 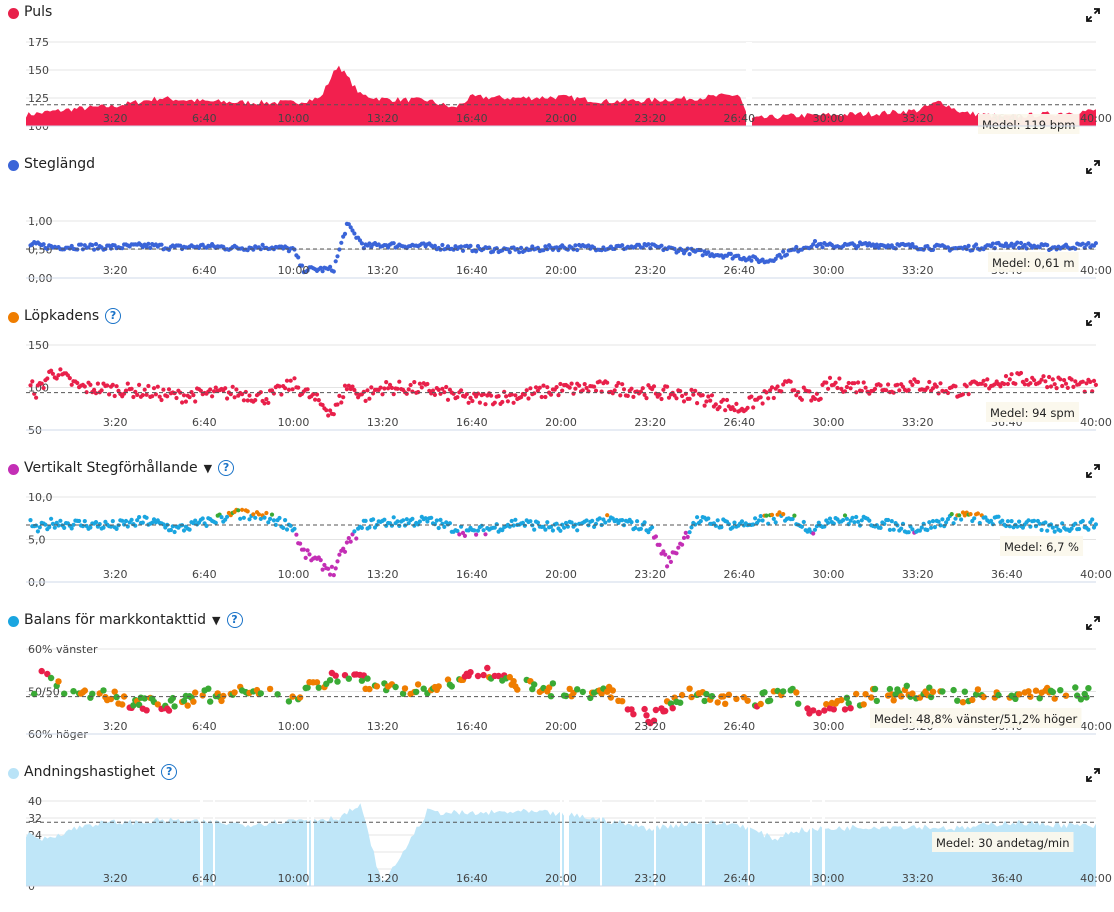 I want to click on legend-dot, so click(x=13, y=469).